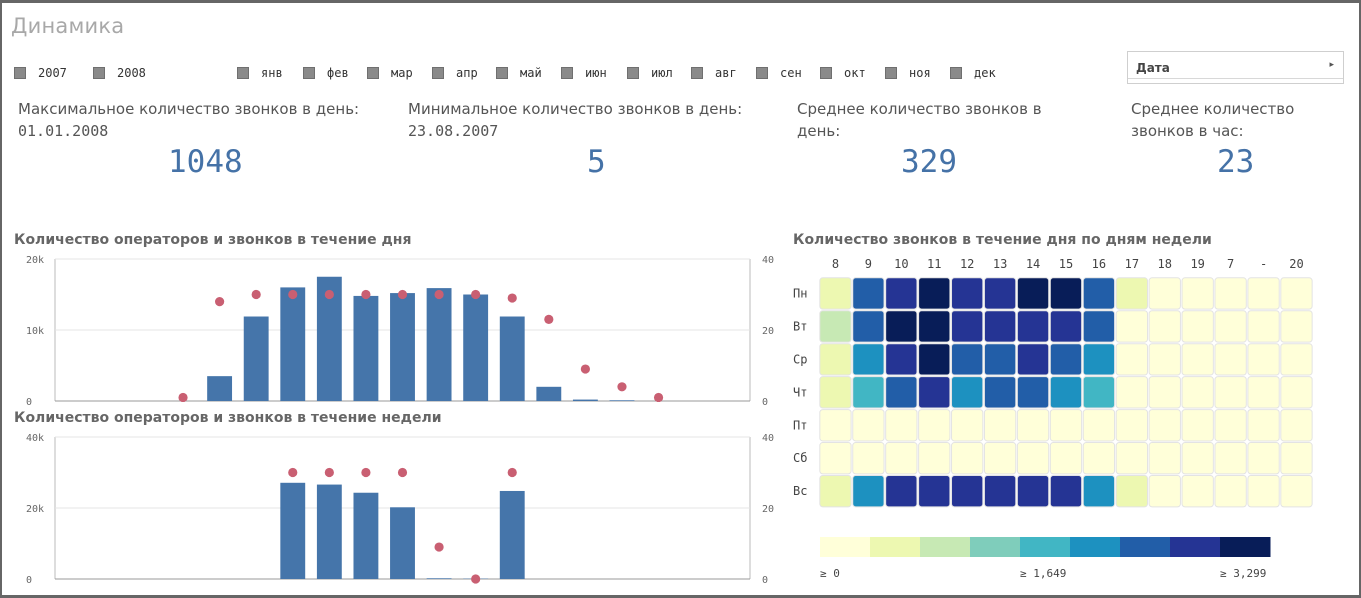 The image size is (1361, 598). Describe the element at coordinates (1235, 67) in the screenshot. I see `date-filter-listbox: Дата ▸` at that location.